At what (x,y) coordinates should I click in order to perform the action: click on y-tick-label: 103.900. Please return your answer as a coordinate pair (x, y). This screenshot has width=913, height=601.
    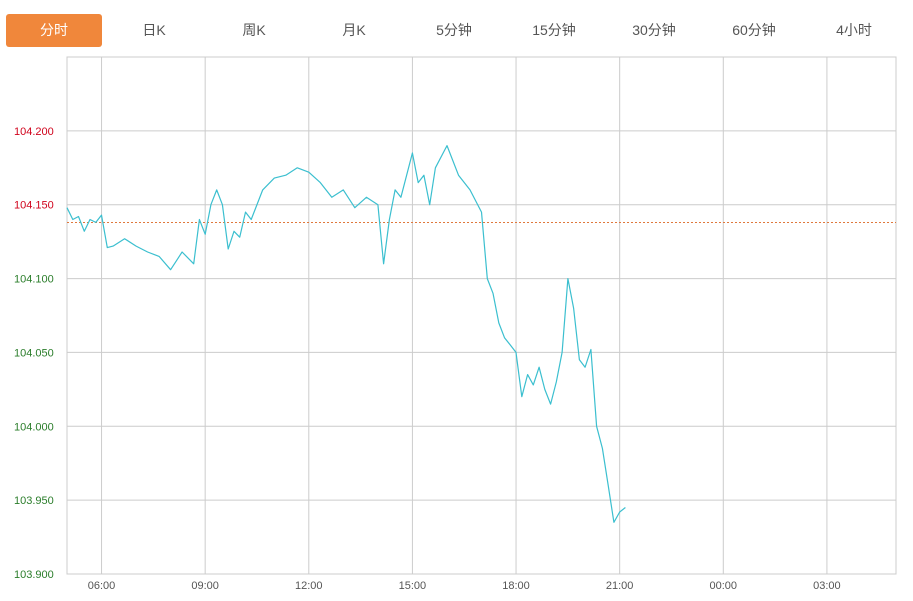
    Looking at the image, I should click on (34, 575).